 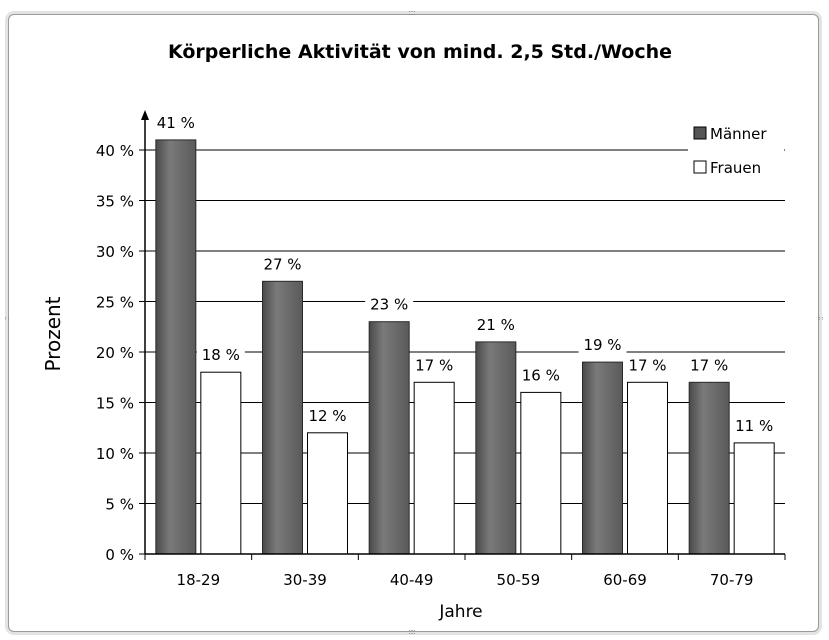 I want to click on y-tick-label: 0 %, so click(x=119, y=555).